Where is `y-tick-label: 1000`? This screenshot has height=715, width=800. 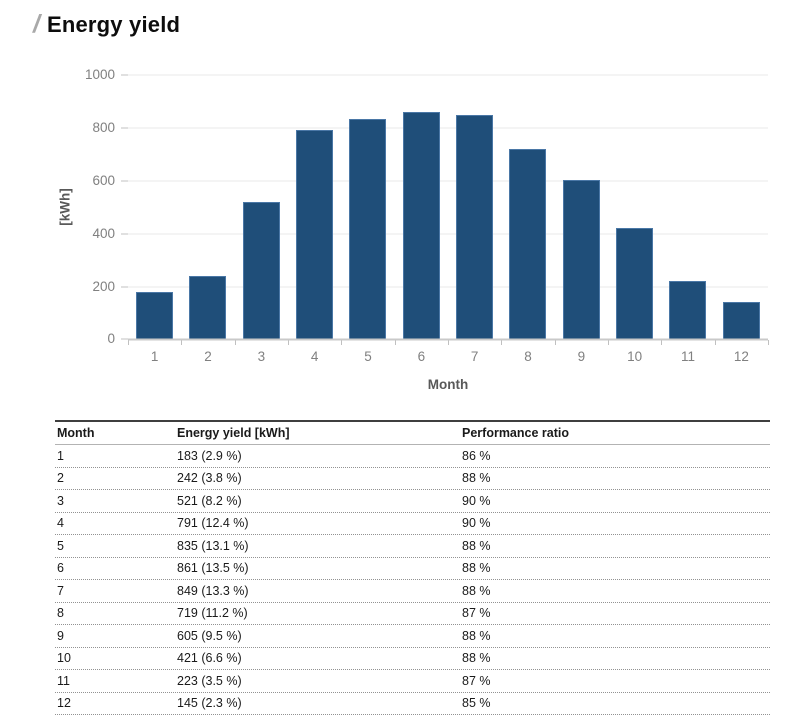
y-tick-label: 1000 is located at coordinates (99, 74).